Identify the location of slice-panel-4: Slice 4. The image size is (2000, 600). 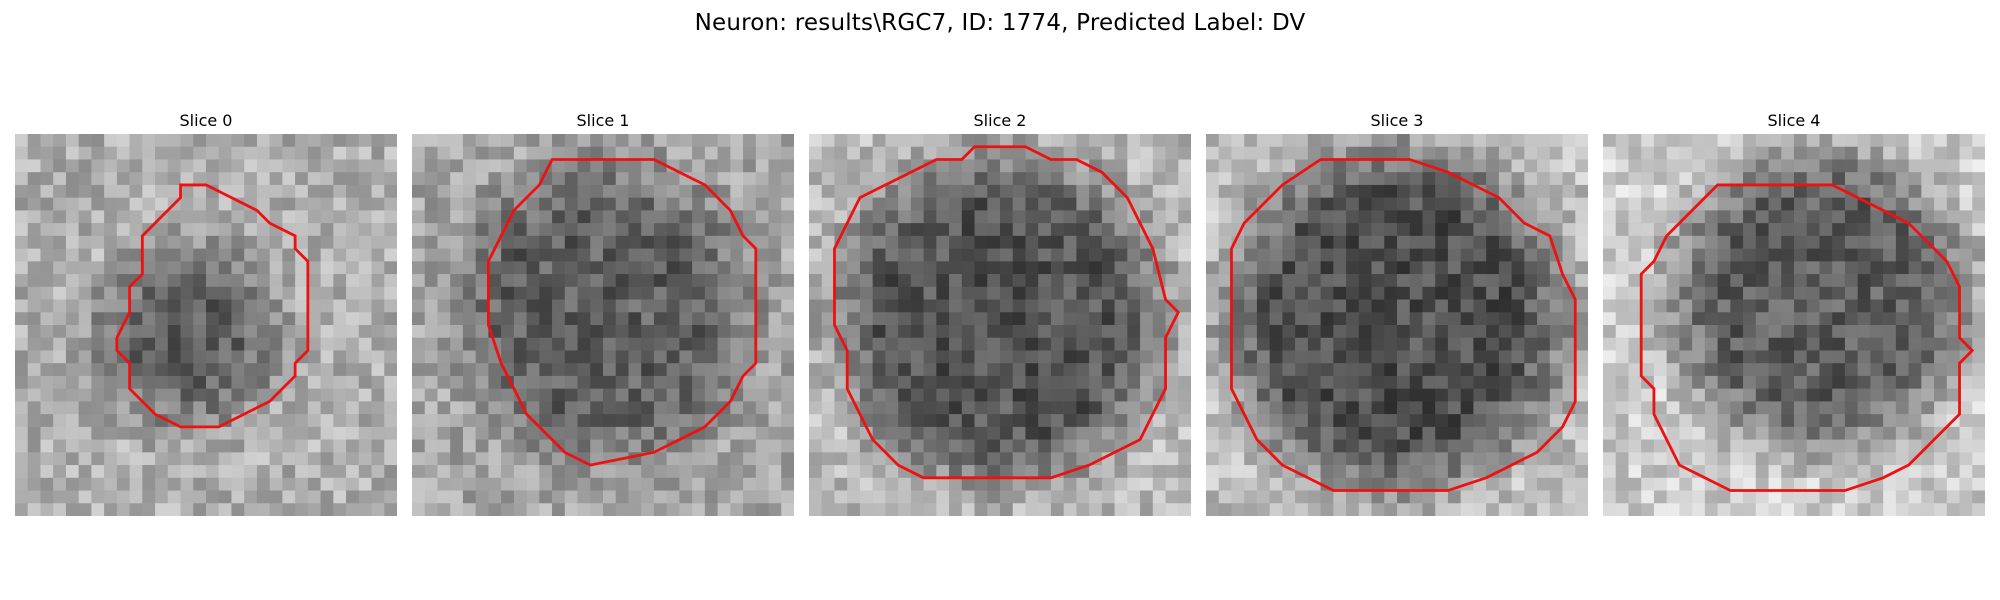
(1794, 312).